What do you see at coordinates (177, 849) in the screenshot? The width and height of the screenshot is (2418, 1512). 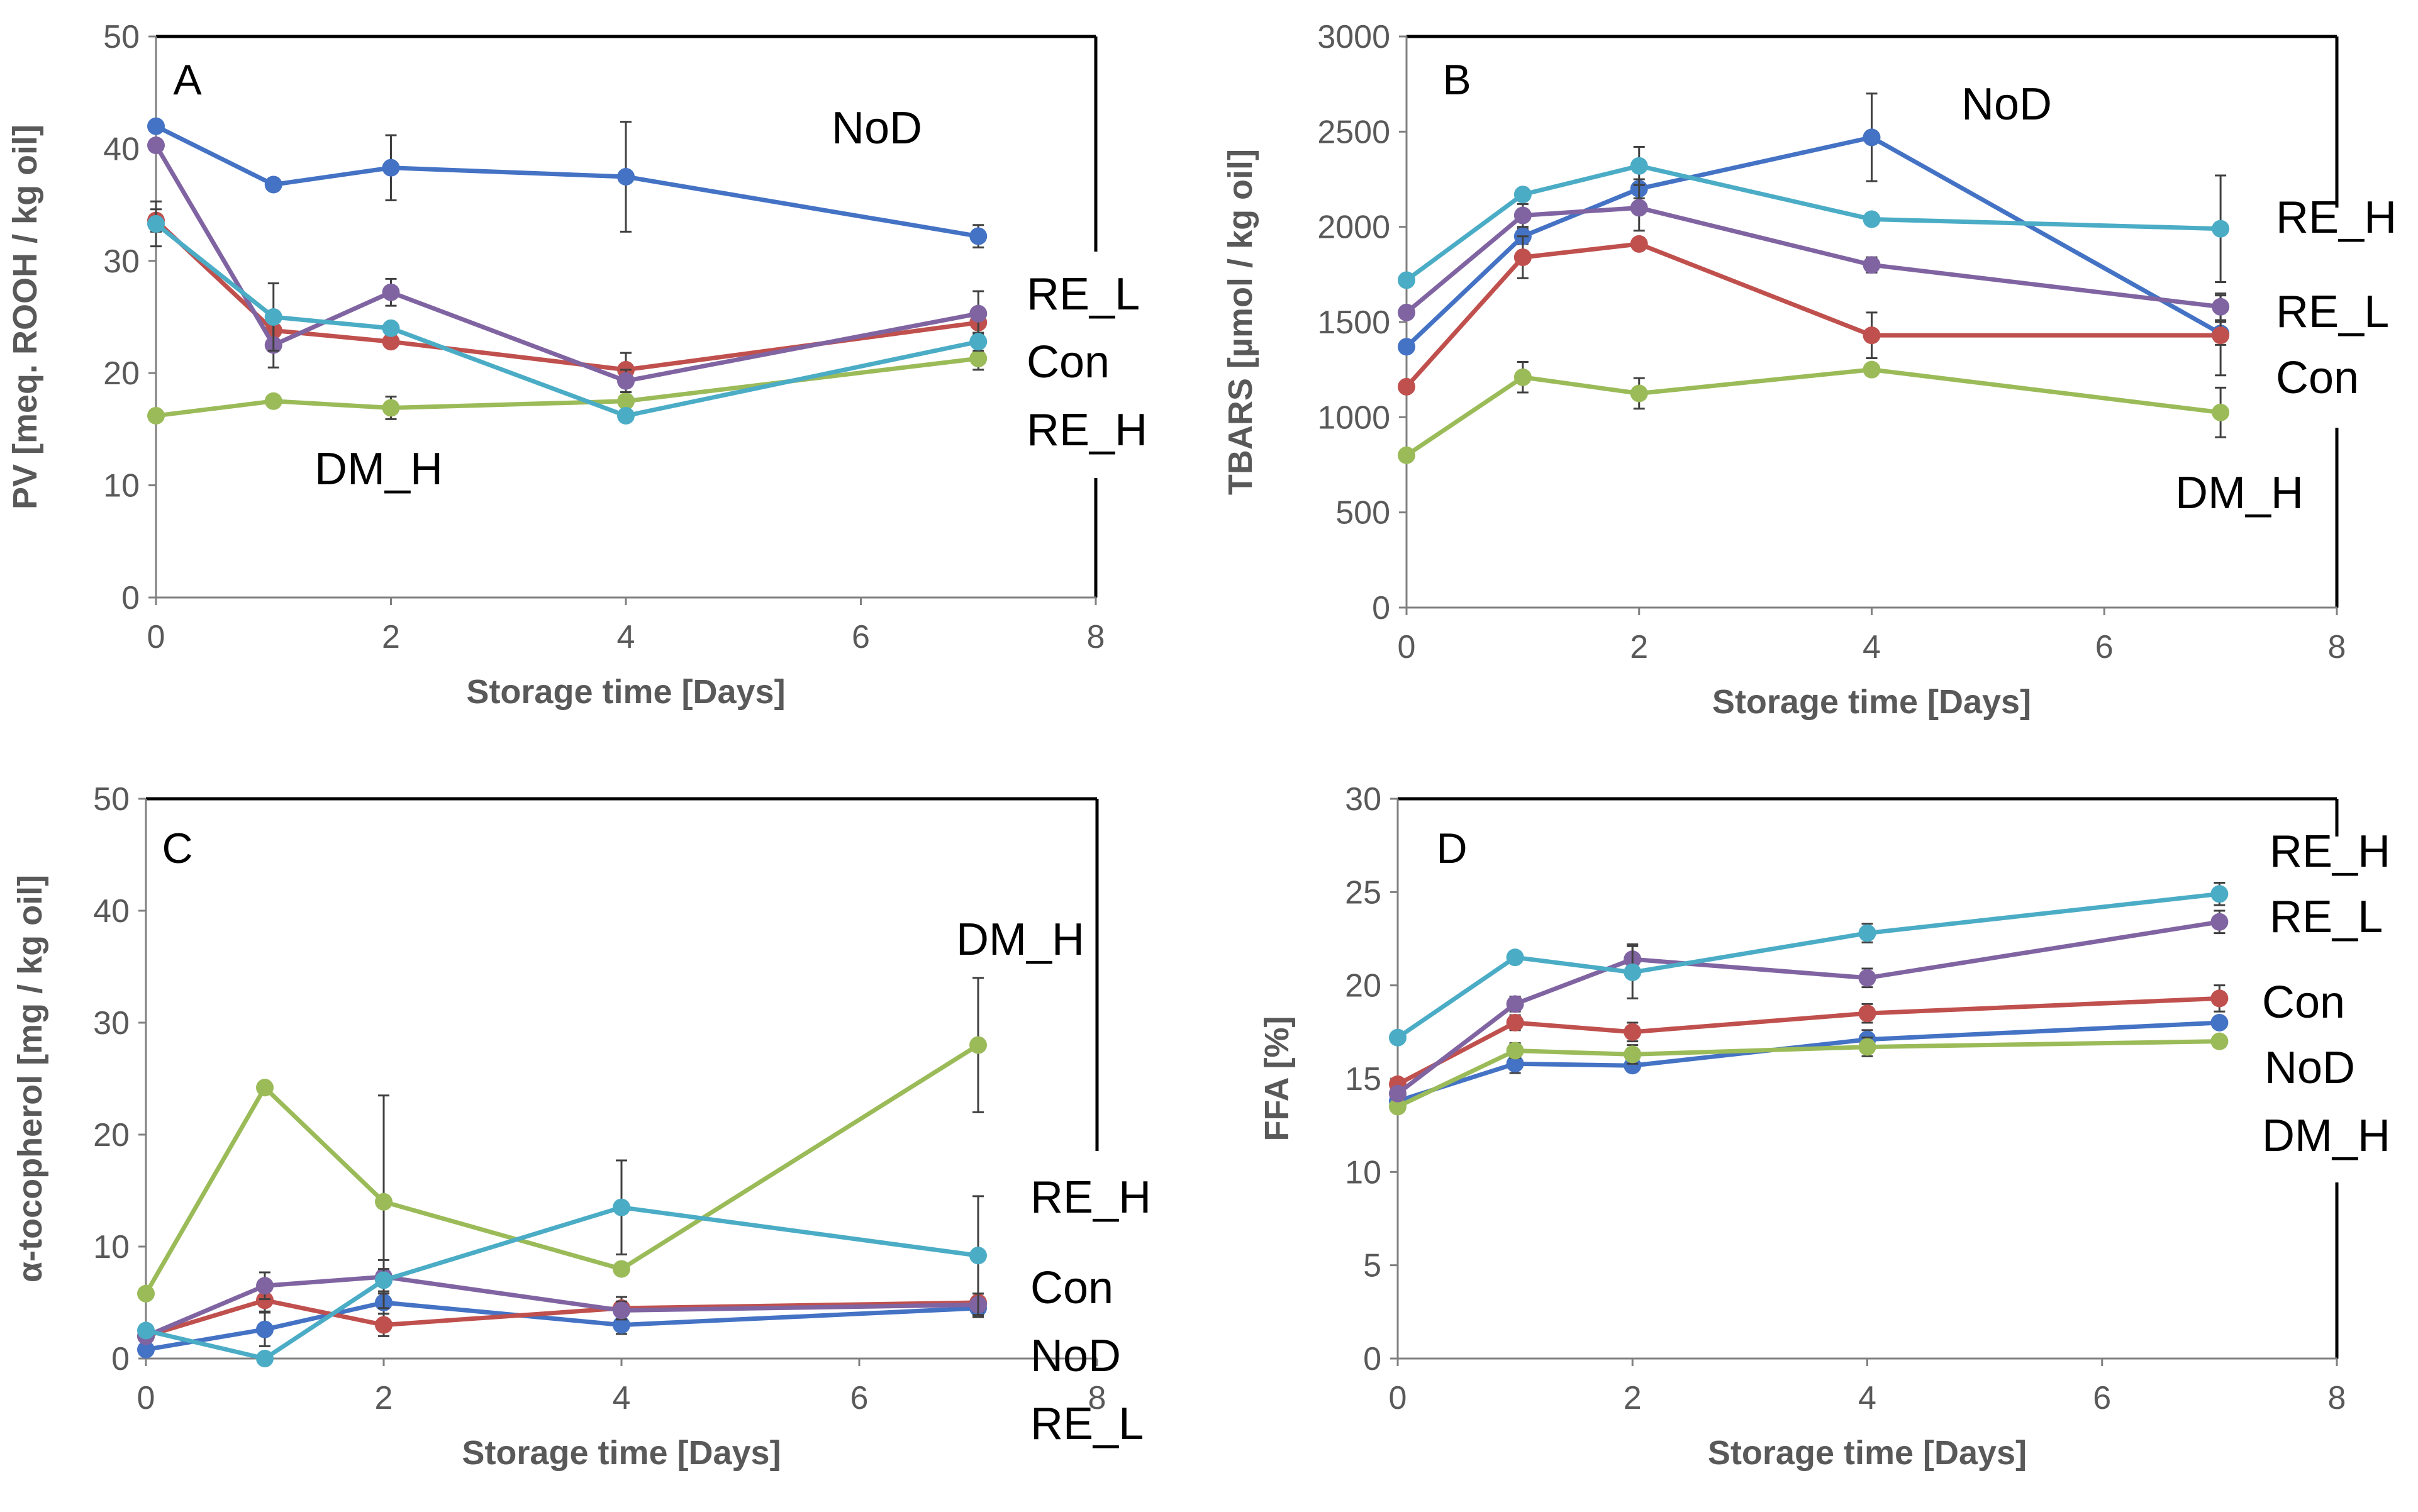 I see `panel-letter: C` at bounding box center [177, 849].